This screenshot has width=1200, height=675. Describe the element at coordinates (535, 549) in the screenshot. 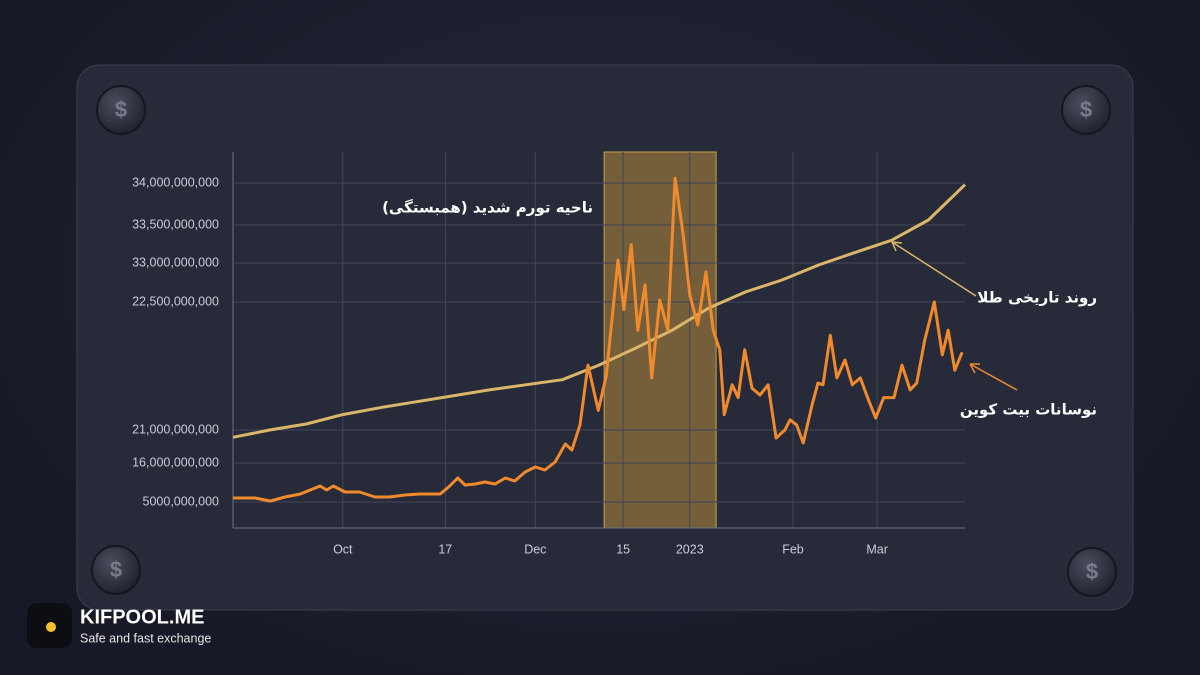

I see `x-tick-label: Dec` at that location.